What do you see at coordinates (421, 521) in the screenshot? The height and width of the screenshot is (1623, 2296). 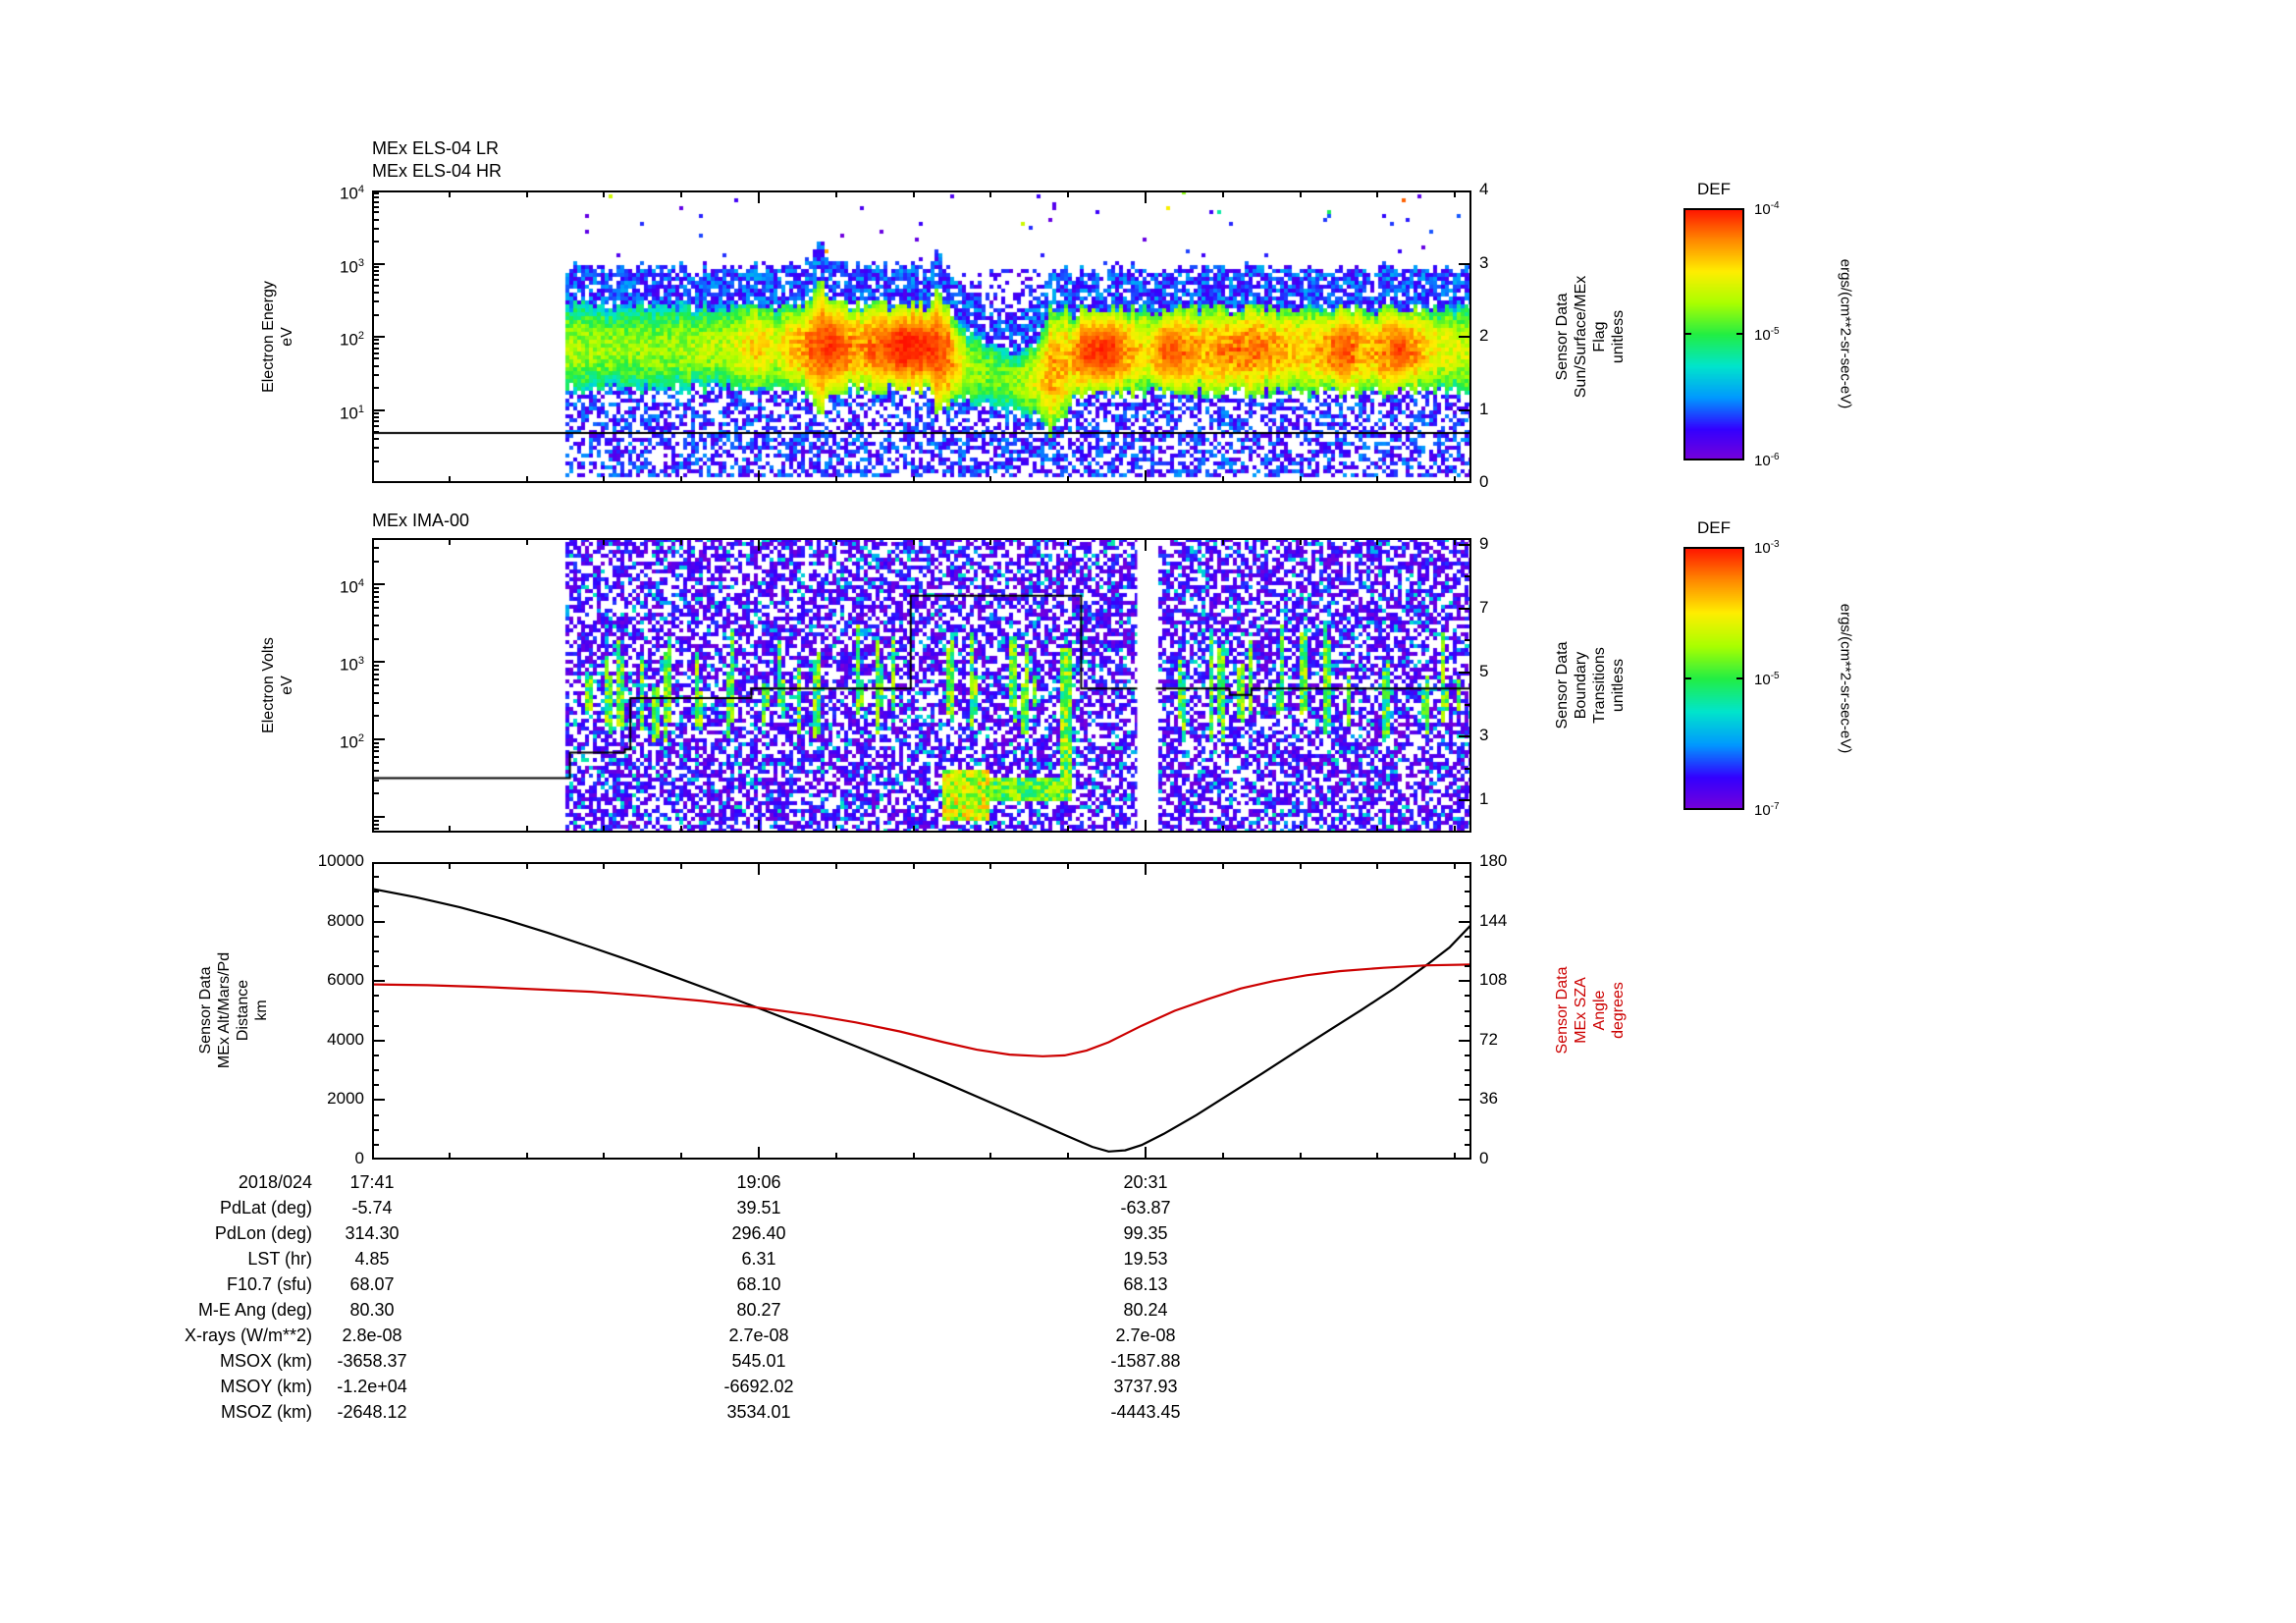 I see `ima-panel-title: MEx IMA-00` at bounding box center [421, 521].